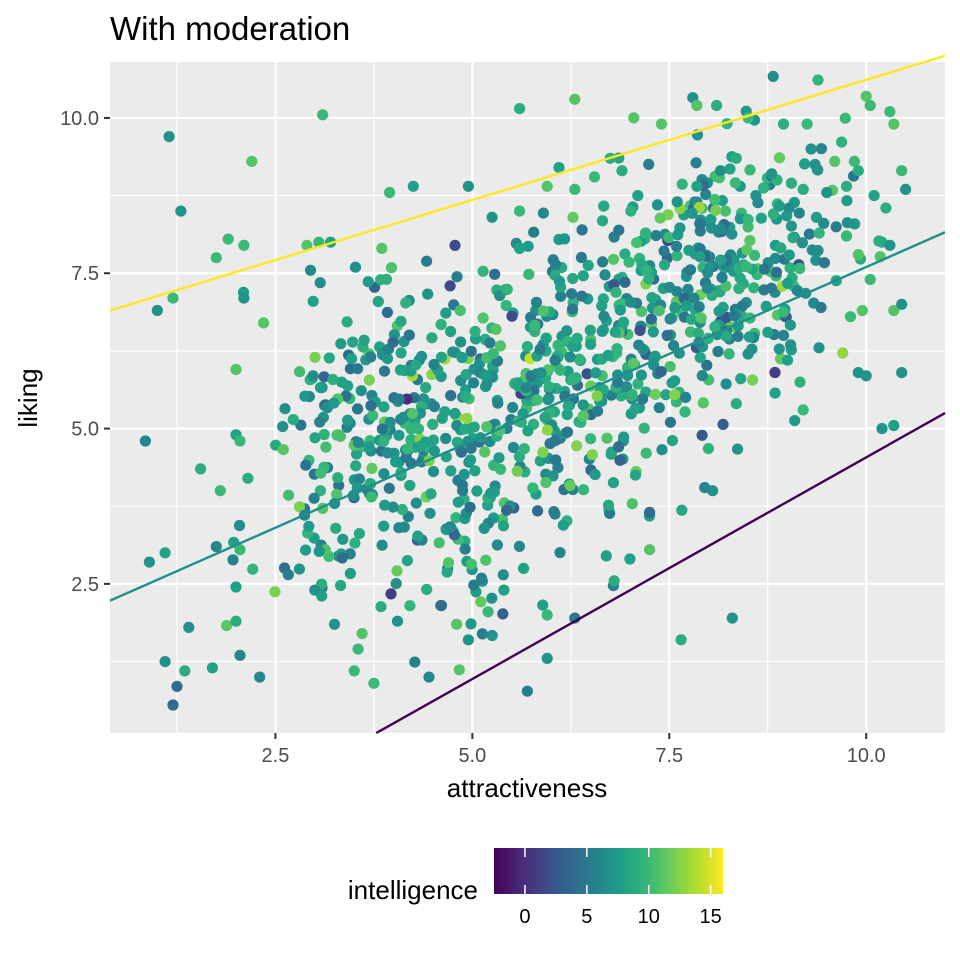  Describe the element at coordinates (85, 352) in the screenshot. I see `y-axis-ticks: 2.5 5.0 7.5 10.0` at that location.